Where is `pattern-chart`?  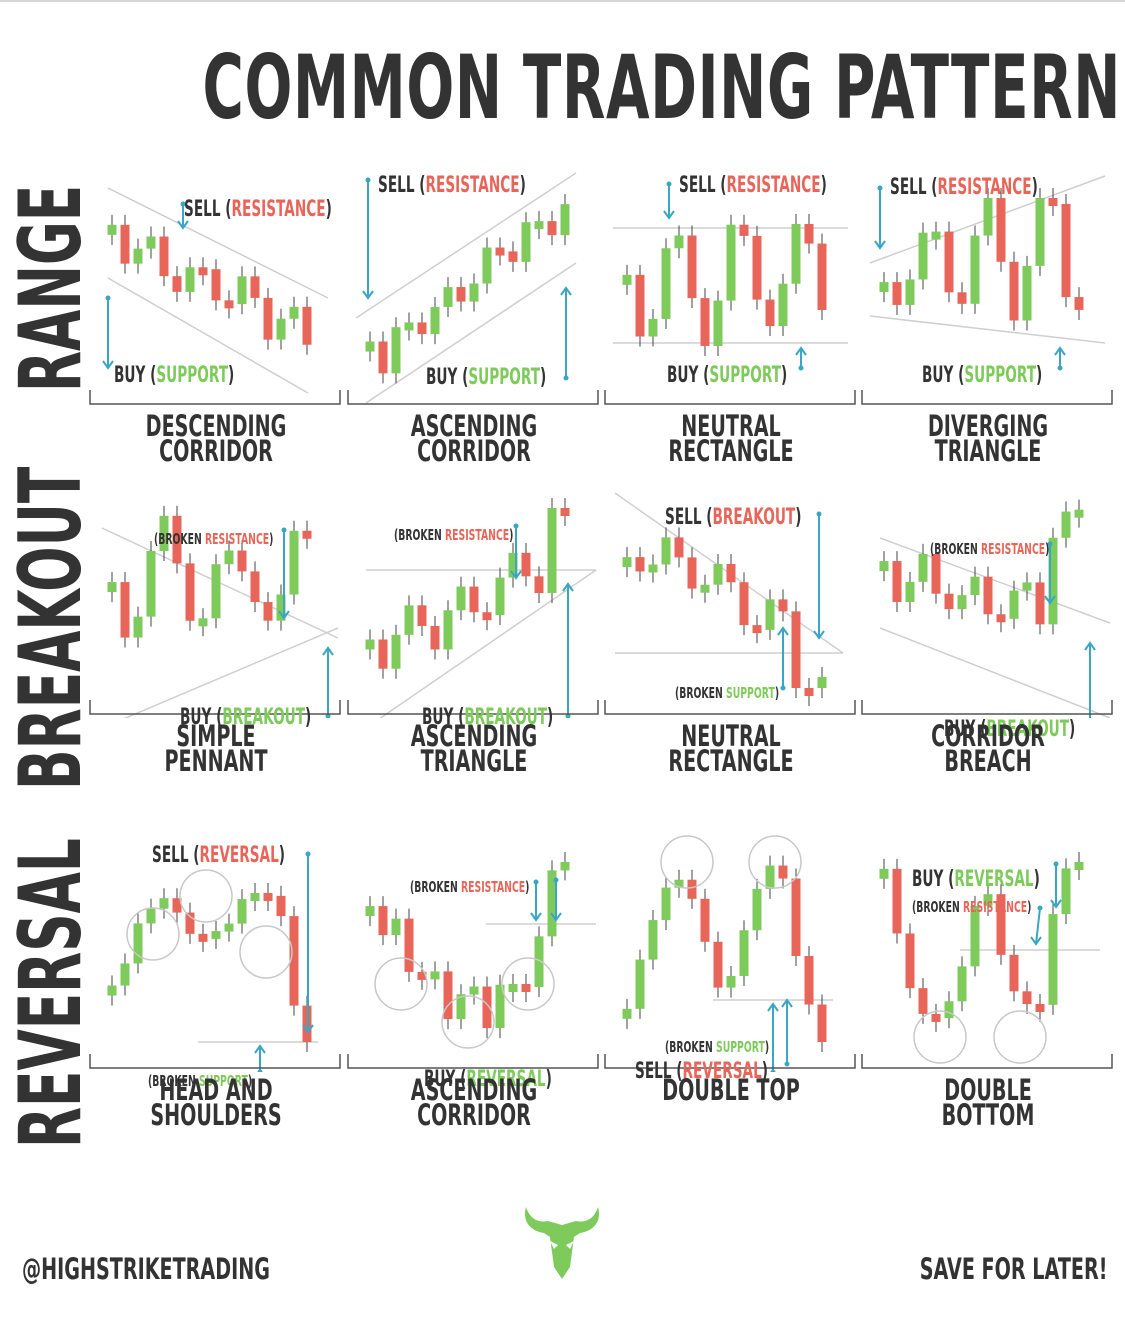
pattern-chart is located at coordinates (473, 608).